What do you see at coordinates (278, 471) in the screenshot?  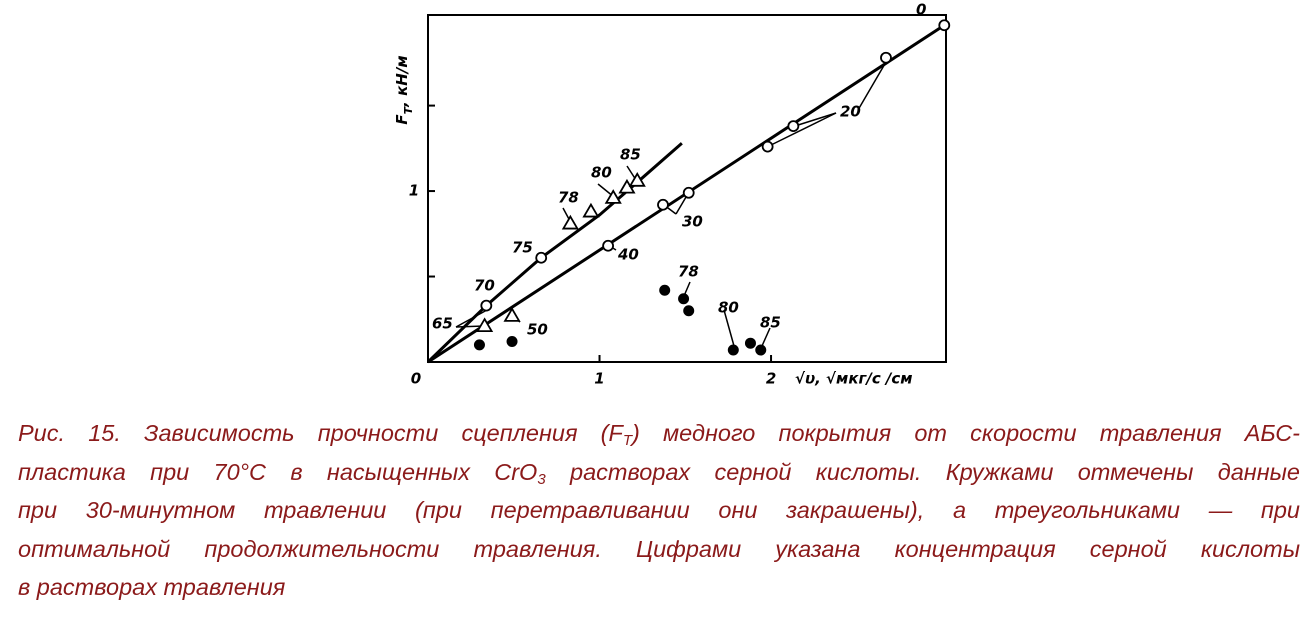 I see `caption-text: пластика при 70°С в насыщенных CrO` at bounding box center [278, 471].